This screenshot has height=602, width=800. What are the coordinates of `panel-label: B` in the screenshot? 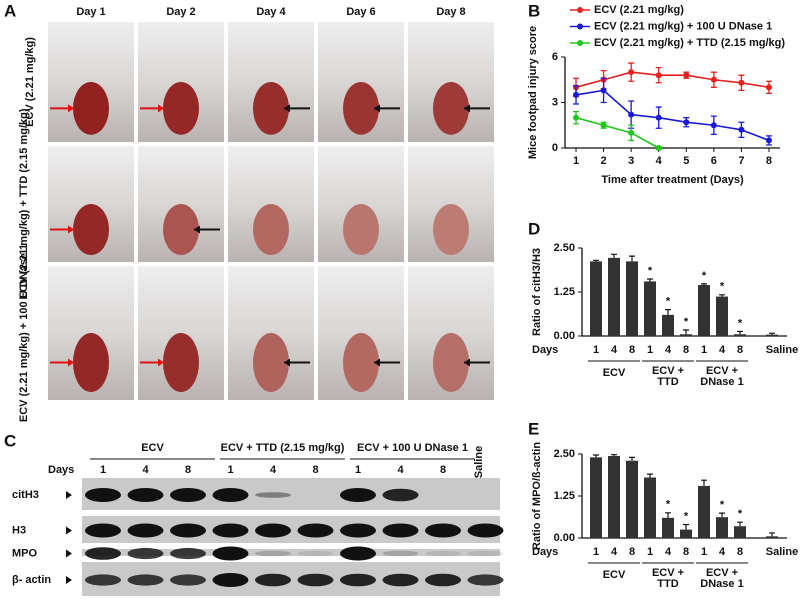 It's located at (534, 10).